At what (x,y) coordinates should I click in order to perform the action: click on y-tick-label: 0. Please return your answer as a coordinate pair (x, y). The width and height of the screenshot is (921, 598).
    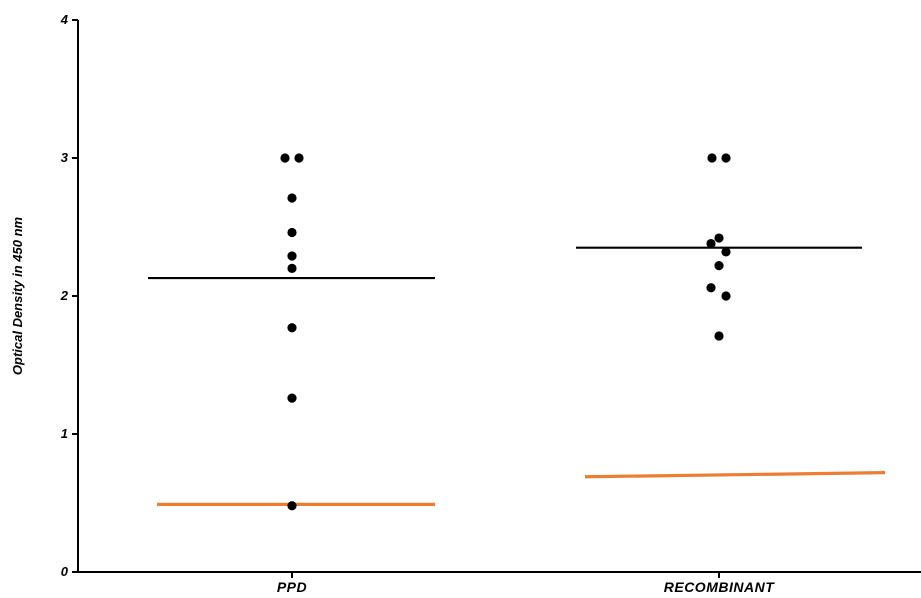
    Looking at the image, I should click on (65, 571).